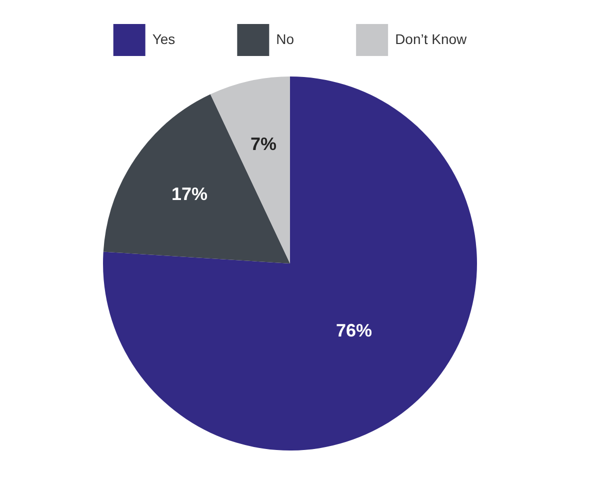  Describe the element at coordinates (164, 38) in the screenshot. I see `legend-label: Yes` at that location.